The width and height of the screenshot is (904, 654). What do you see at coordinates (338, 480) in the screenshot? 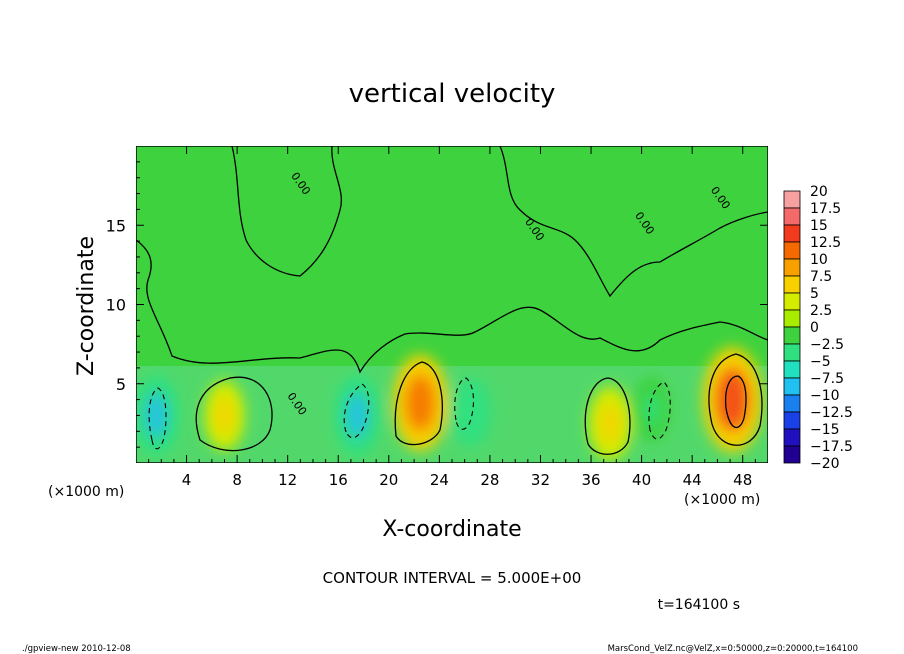
I see `x-tick-label-3: 16` at bounding box center [338, 480].